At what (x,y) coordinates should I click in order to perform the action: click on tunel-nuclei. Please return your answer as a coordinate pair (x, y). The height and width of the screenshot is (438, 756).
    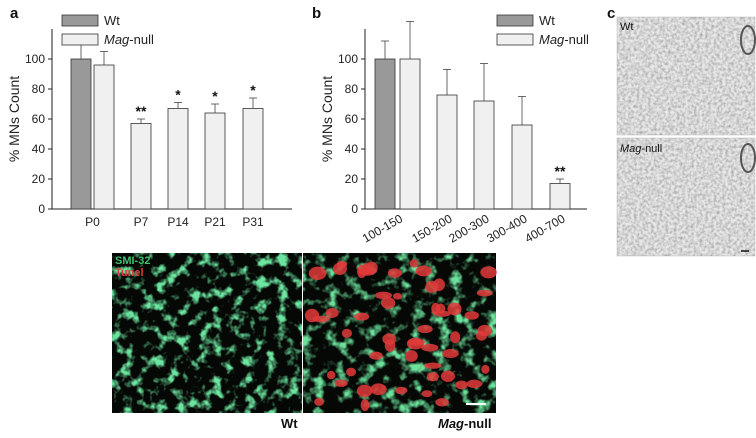
    Looking at the image, I should click on (400, 335).